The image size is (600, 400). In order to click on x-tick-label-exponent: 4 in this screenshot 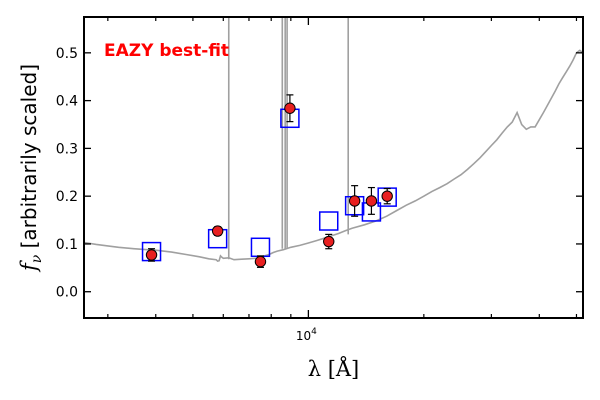, I will do `click(314, 332)`.